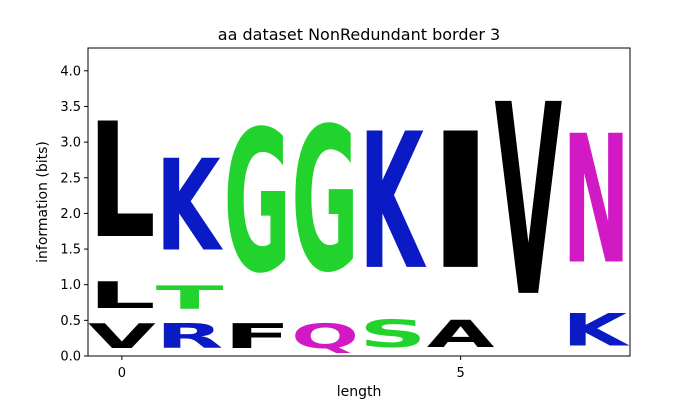 The width and height of the screenshot is (700, 400). I want to click on x-axis-label: length, so click(359, 392).